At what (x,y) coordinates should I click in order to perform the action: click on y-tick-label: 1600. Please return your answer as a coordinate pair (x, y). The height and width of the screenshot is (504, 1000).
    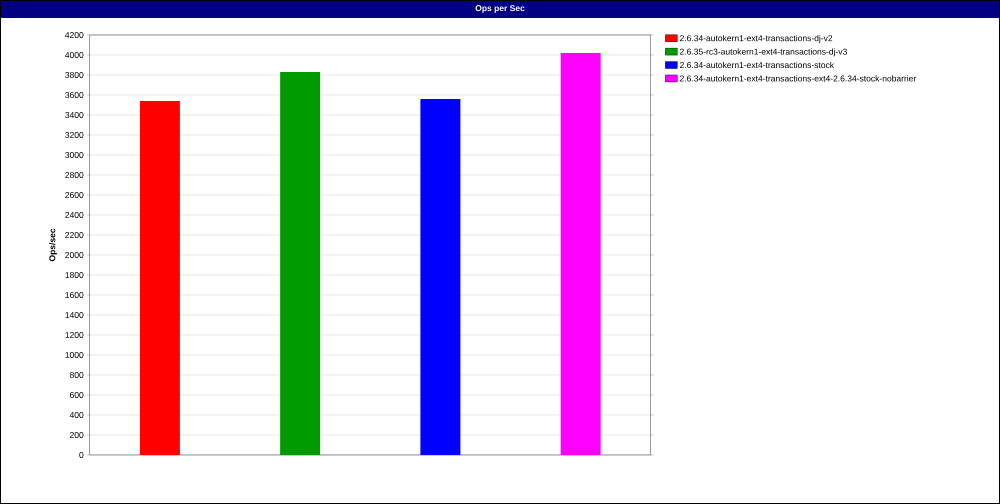
    Looking at the image, I should click on (74, 295).